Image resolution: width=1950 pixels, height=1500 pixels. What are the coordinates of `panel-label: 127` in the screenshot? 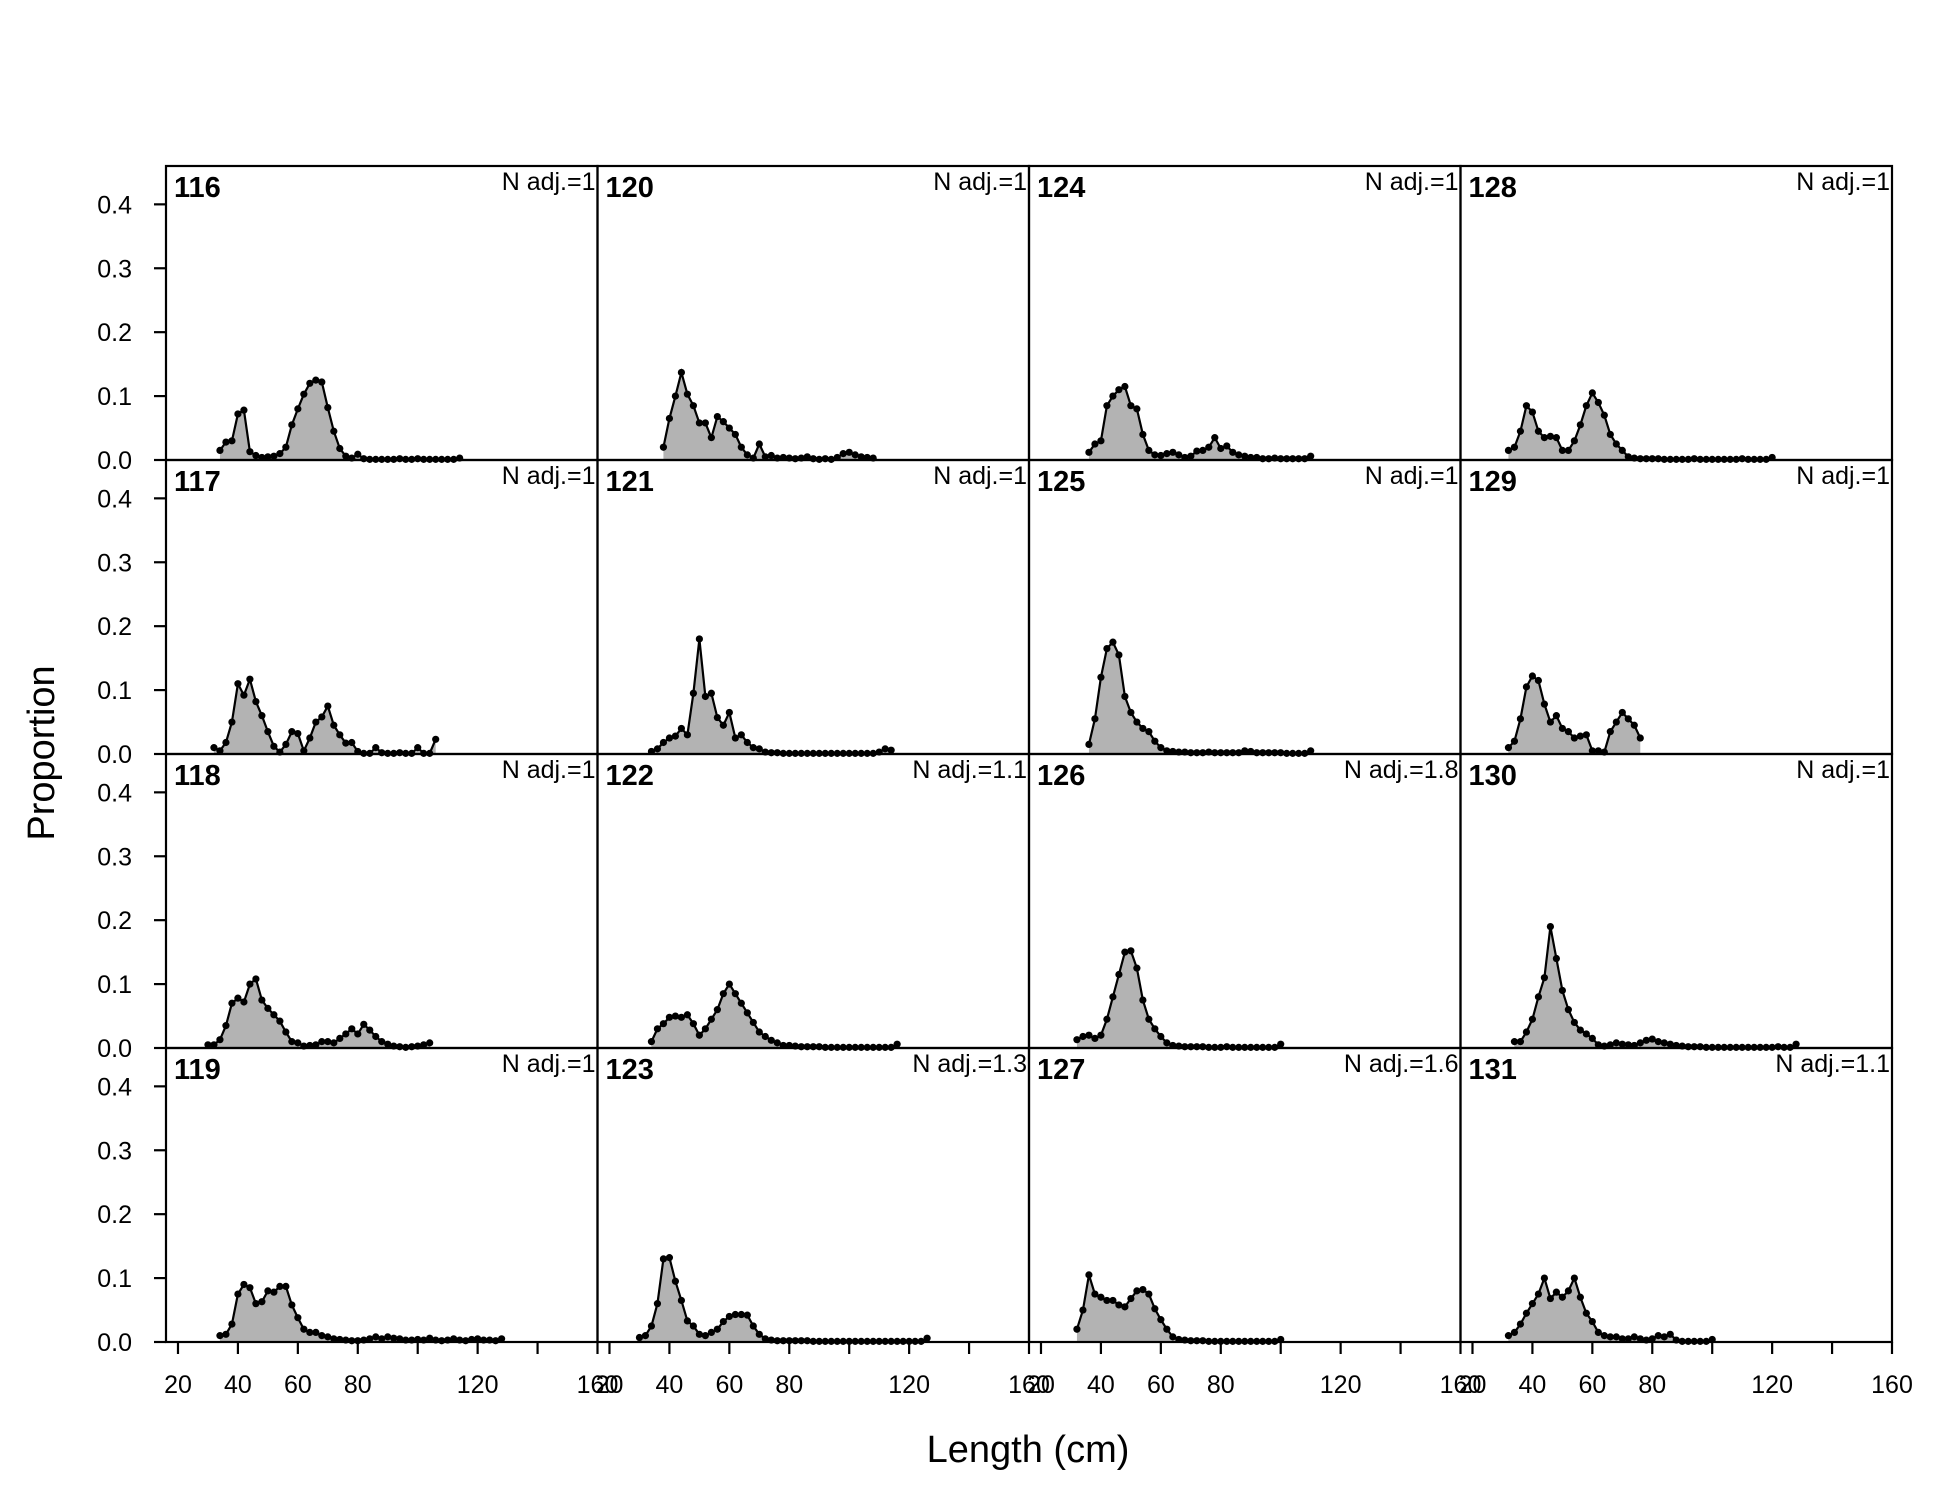 It's located at (1061, 1070).